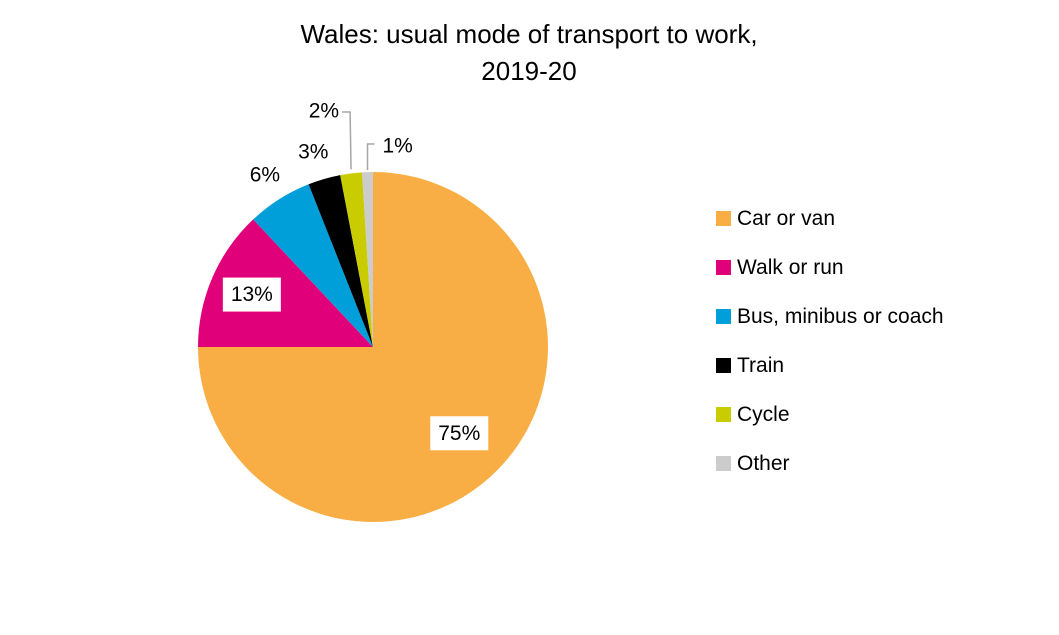 The image size is (1059, 635). Describe the element at coordinates (830, 414) in the screenshot. I see `legend-item-cycle: Cycle` at that location.